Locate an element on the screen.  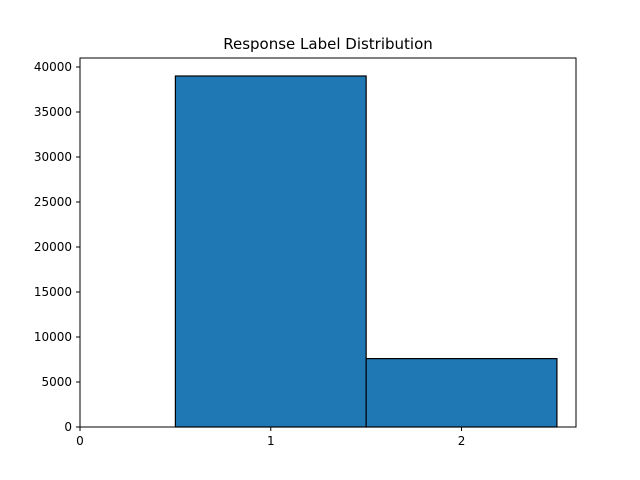
chart-title: Response Label Distribution is located at coordinates (328, 44).